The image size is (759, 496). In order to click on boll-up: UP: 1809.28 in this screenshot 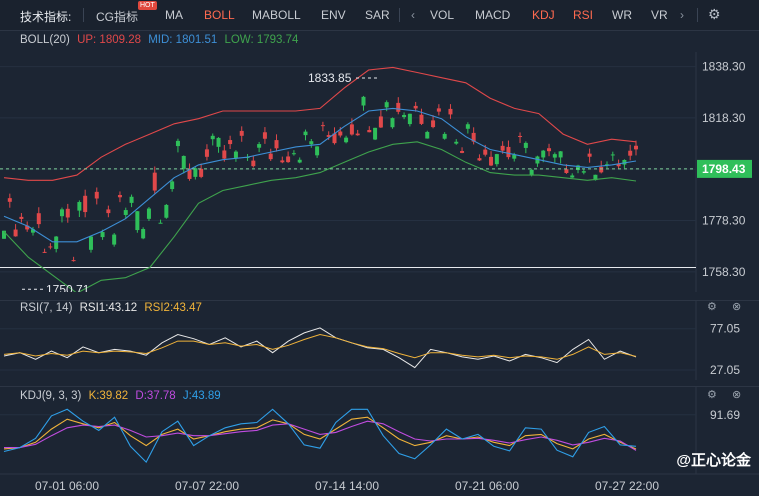, I will do `click(109, 40)`.